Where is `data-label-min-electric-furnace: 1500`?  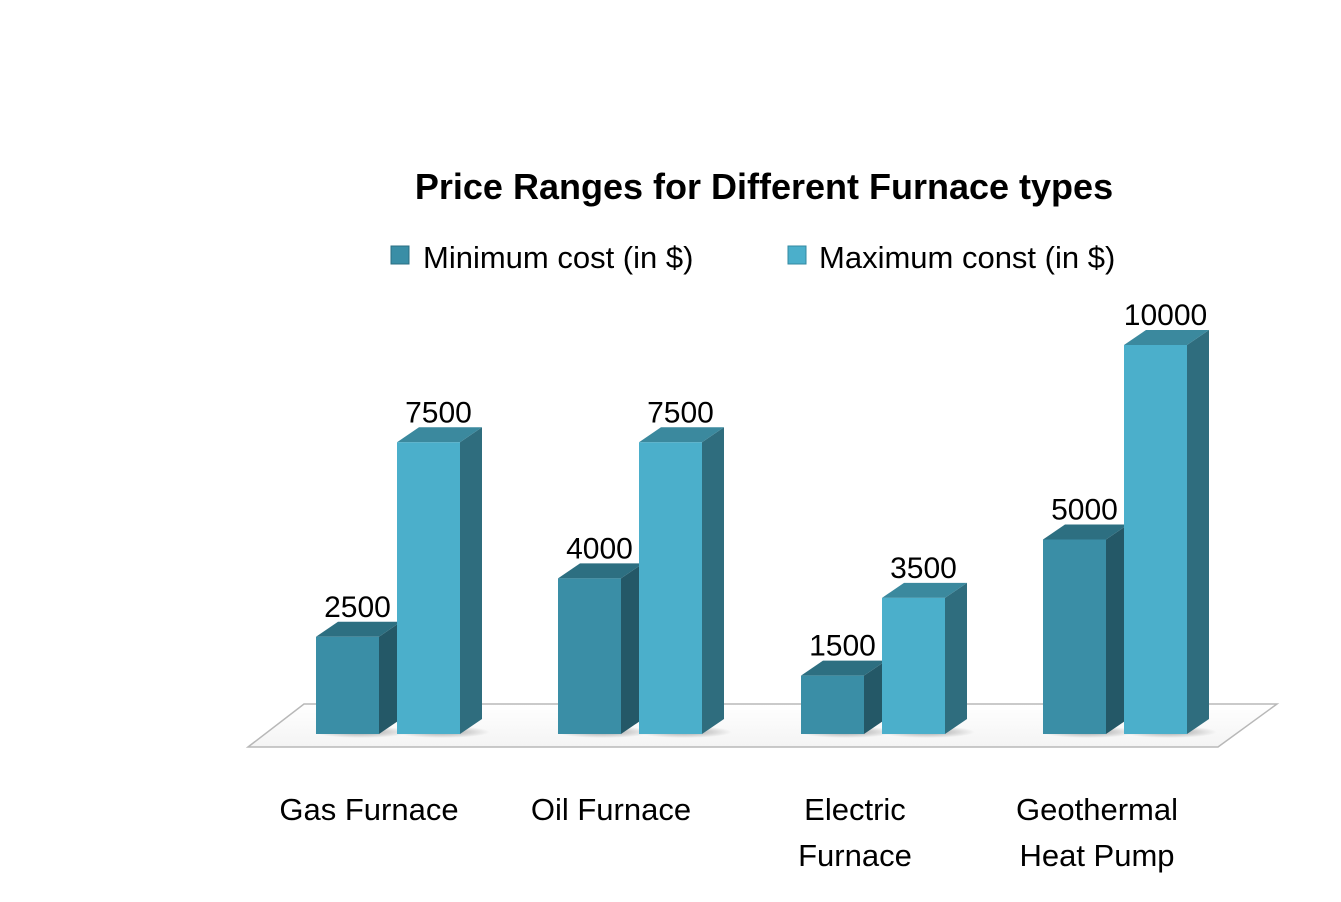
data-label-min-electric-furnace: 1500 is located at coordinates (842, 646).